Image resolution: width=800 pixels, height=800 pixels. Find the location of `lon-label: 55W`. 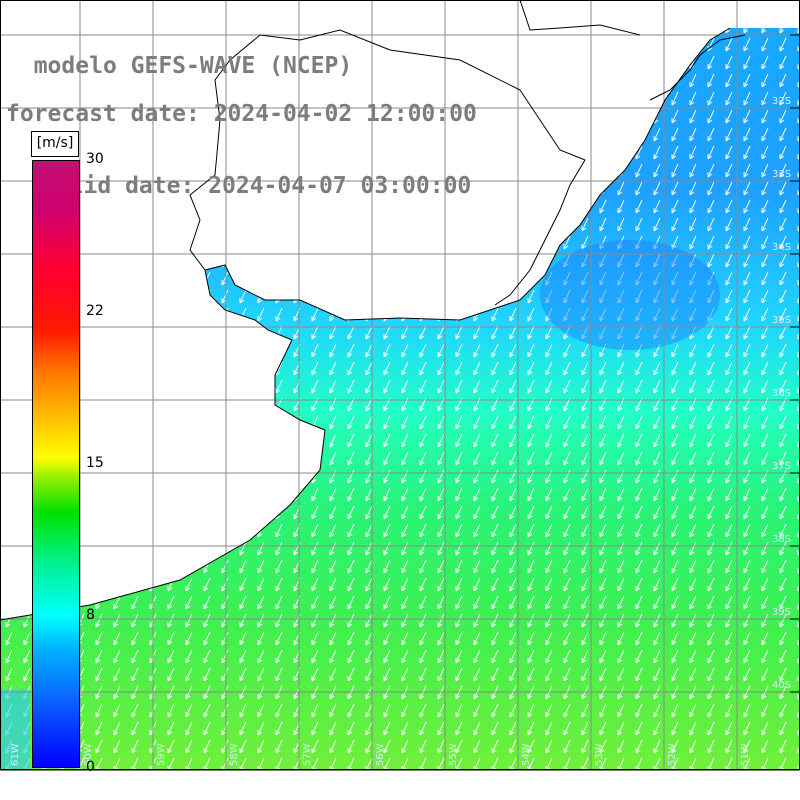

lon-label: 55W is located at coordinates (453, 754).